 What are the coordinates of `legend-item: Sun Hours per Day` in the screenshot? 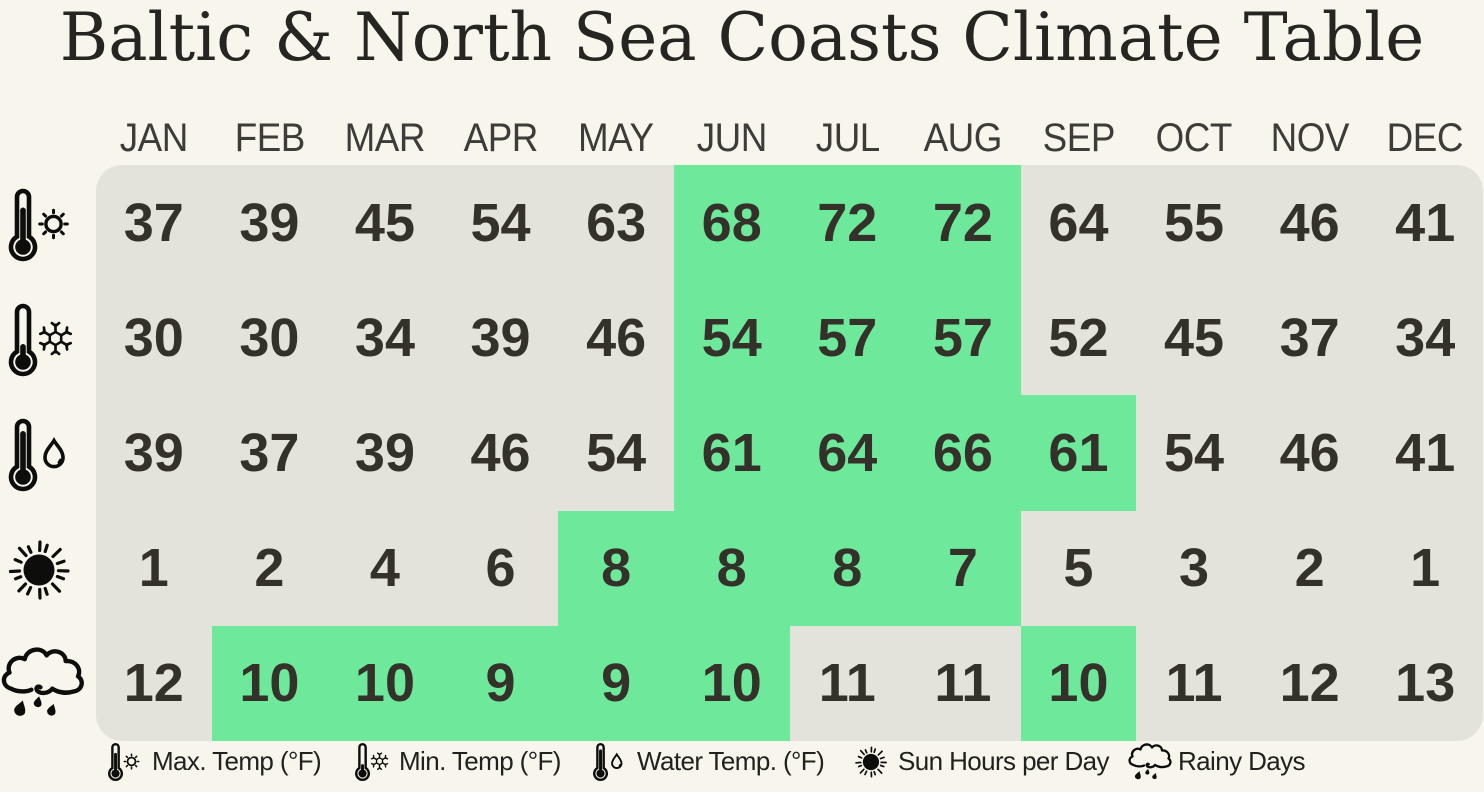 It's located at (980, 762).